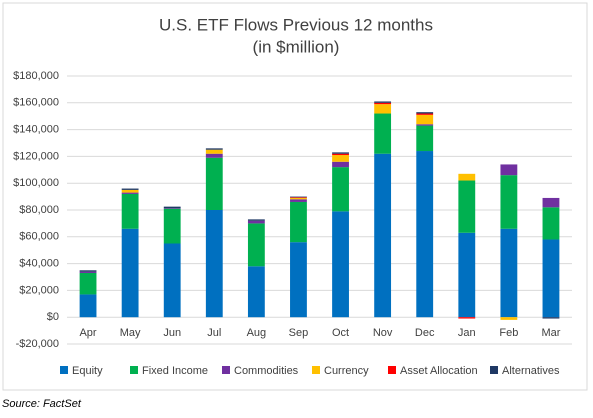  Describe the element at coordinates (53, 317) in the screenshot. I see `y-tick-label: $0` at that location.